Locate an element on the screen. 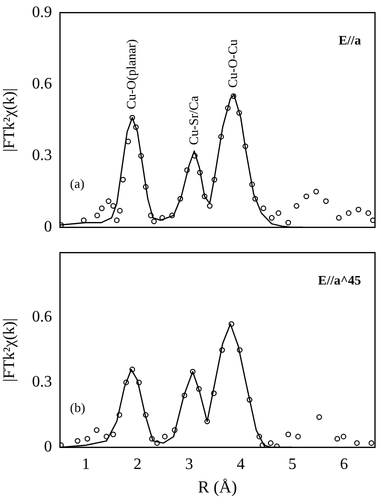 The width and height of the screenshot is (380, 498). x-tick-label: 3 is located at coordinates (189, 465).